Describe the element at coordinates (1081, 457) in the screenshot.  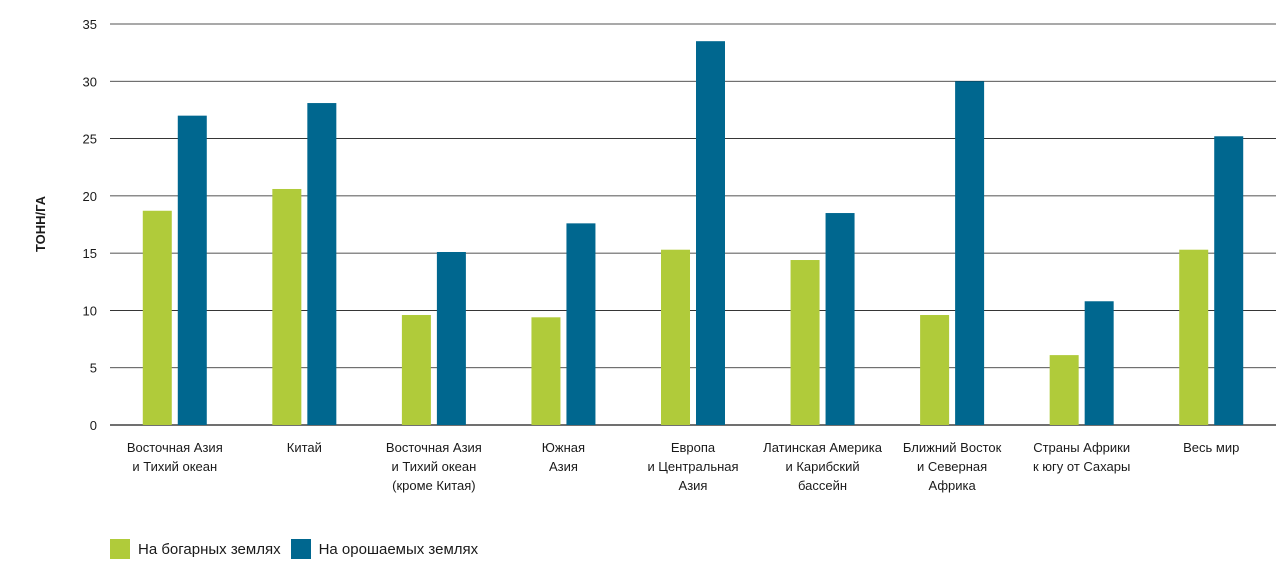
I see `x-category-label: Страны Африки к югу от Сахары` at that location.